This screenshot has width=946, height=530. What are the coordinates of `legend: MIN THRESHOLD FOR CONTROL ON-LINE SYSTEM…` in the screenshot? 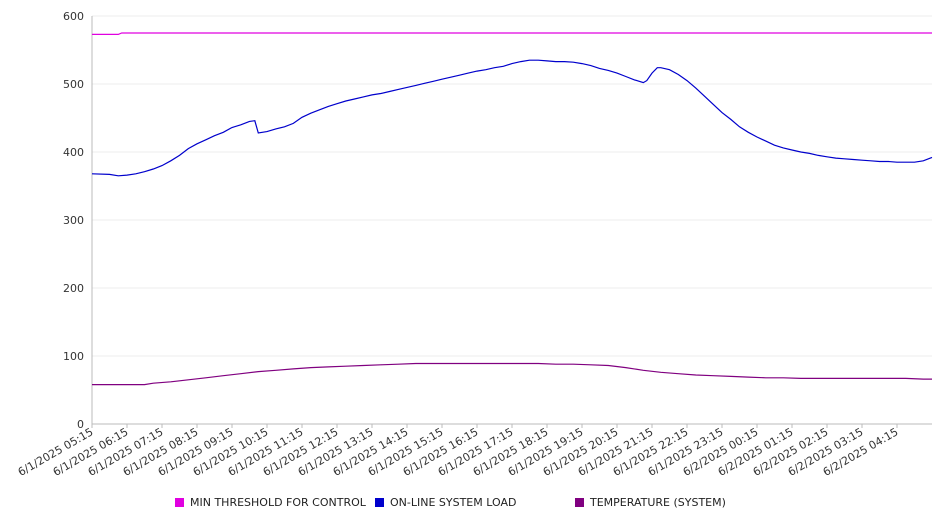 It's located at (473, 506).